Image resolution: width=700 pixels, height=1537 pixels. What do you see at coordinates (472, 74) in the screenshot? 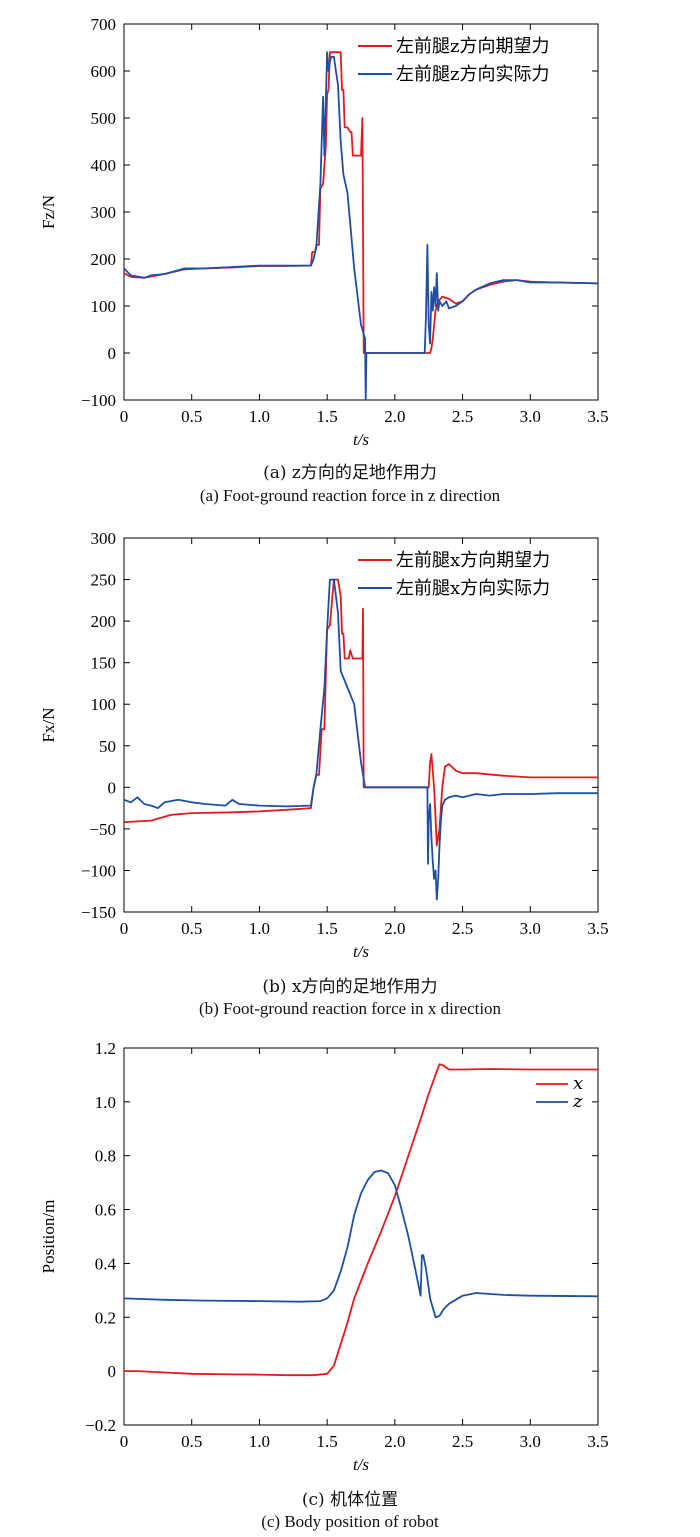
I see `legend-label: 左前腿z方向实际力` at bounding box center [472, 74].